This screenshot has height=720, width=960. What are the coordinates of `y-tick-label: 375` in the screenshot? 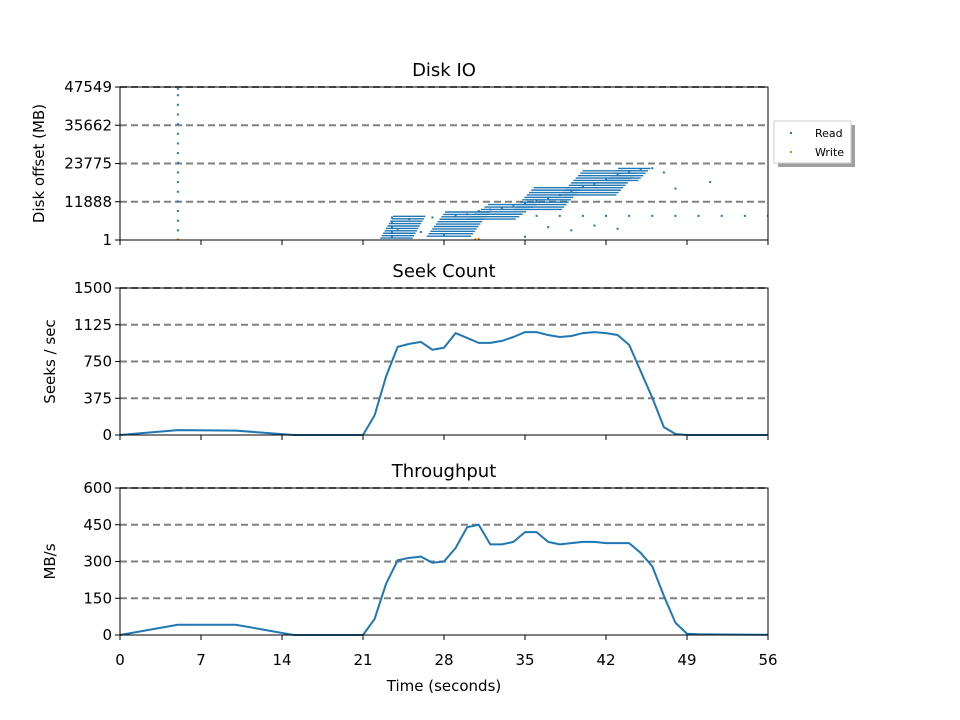 It's located at (97, 398).